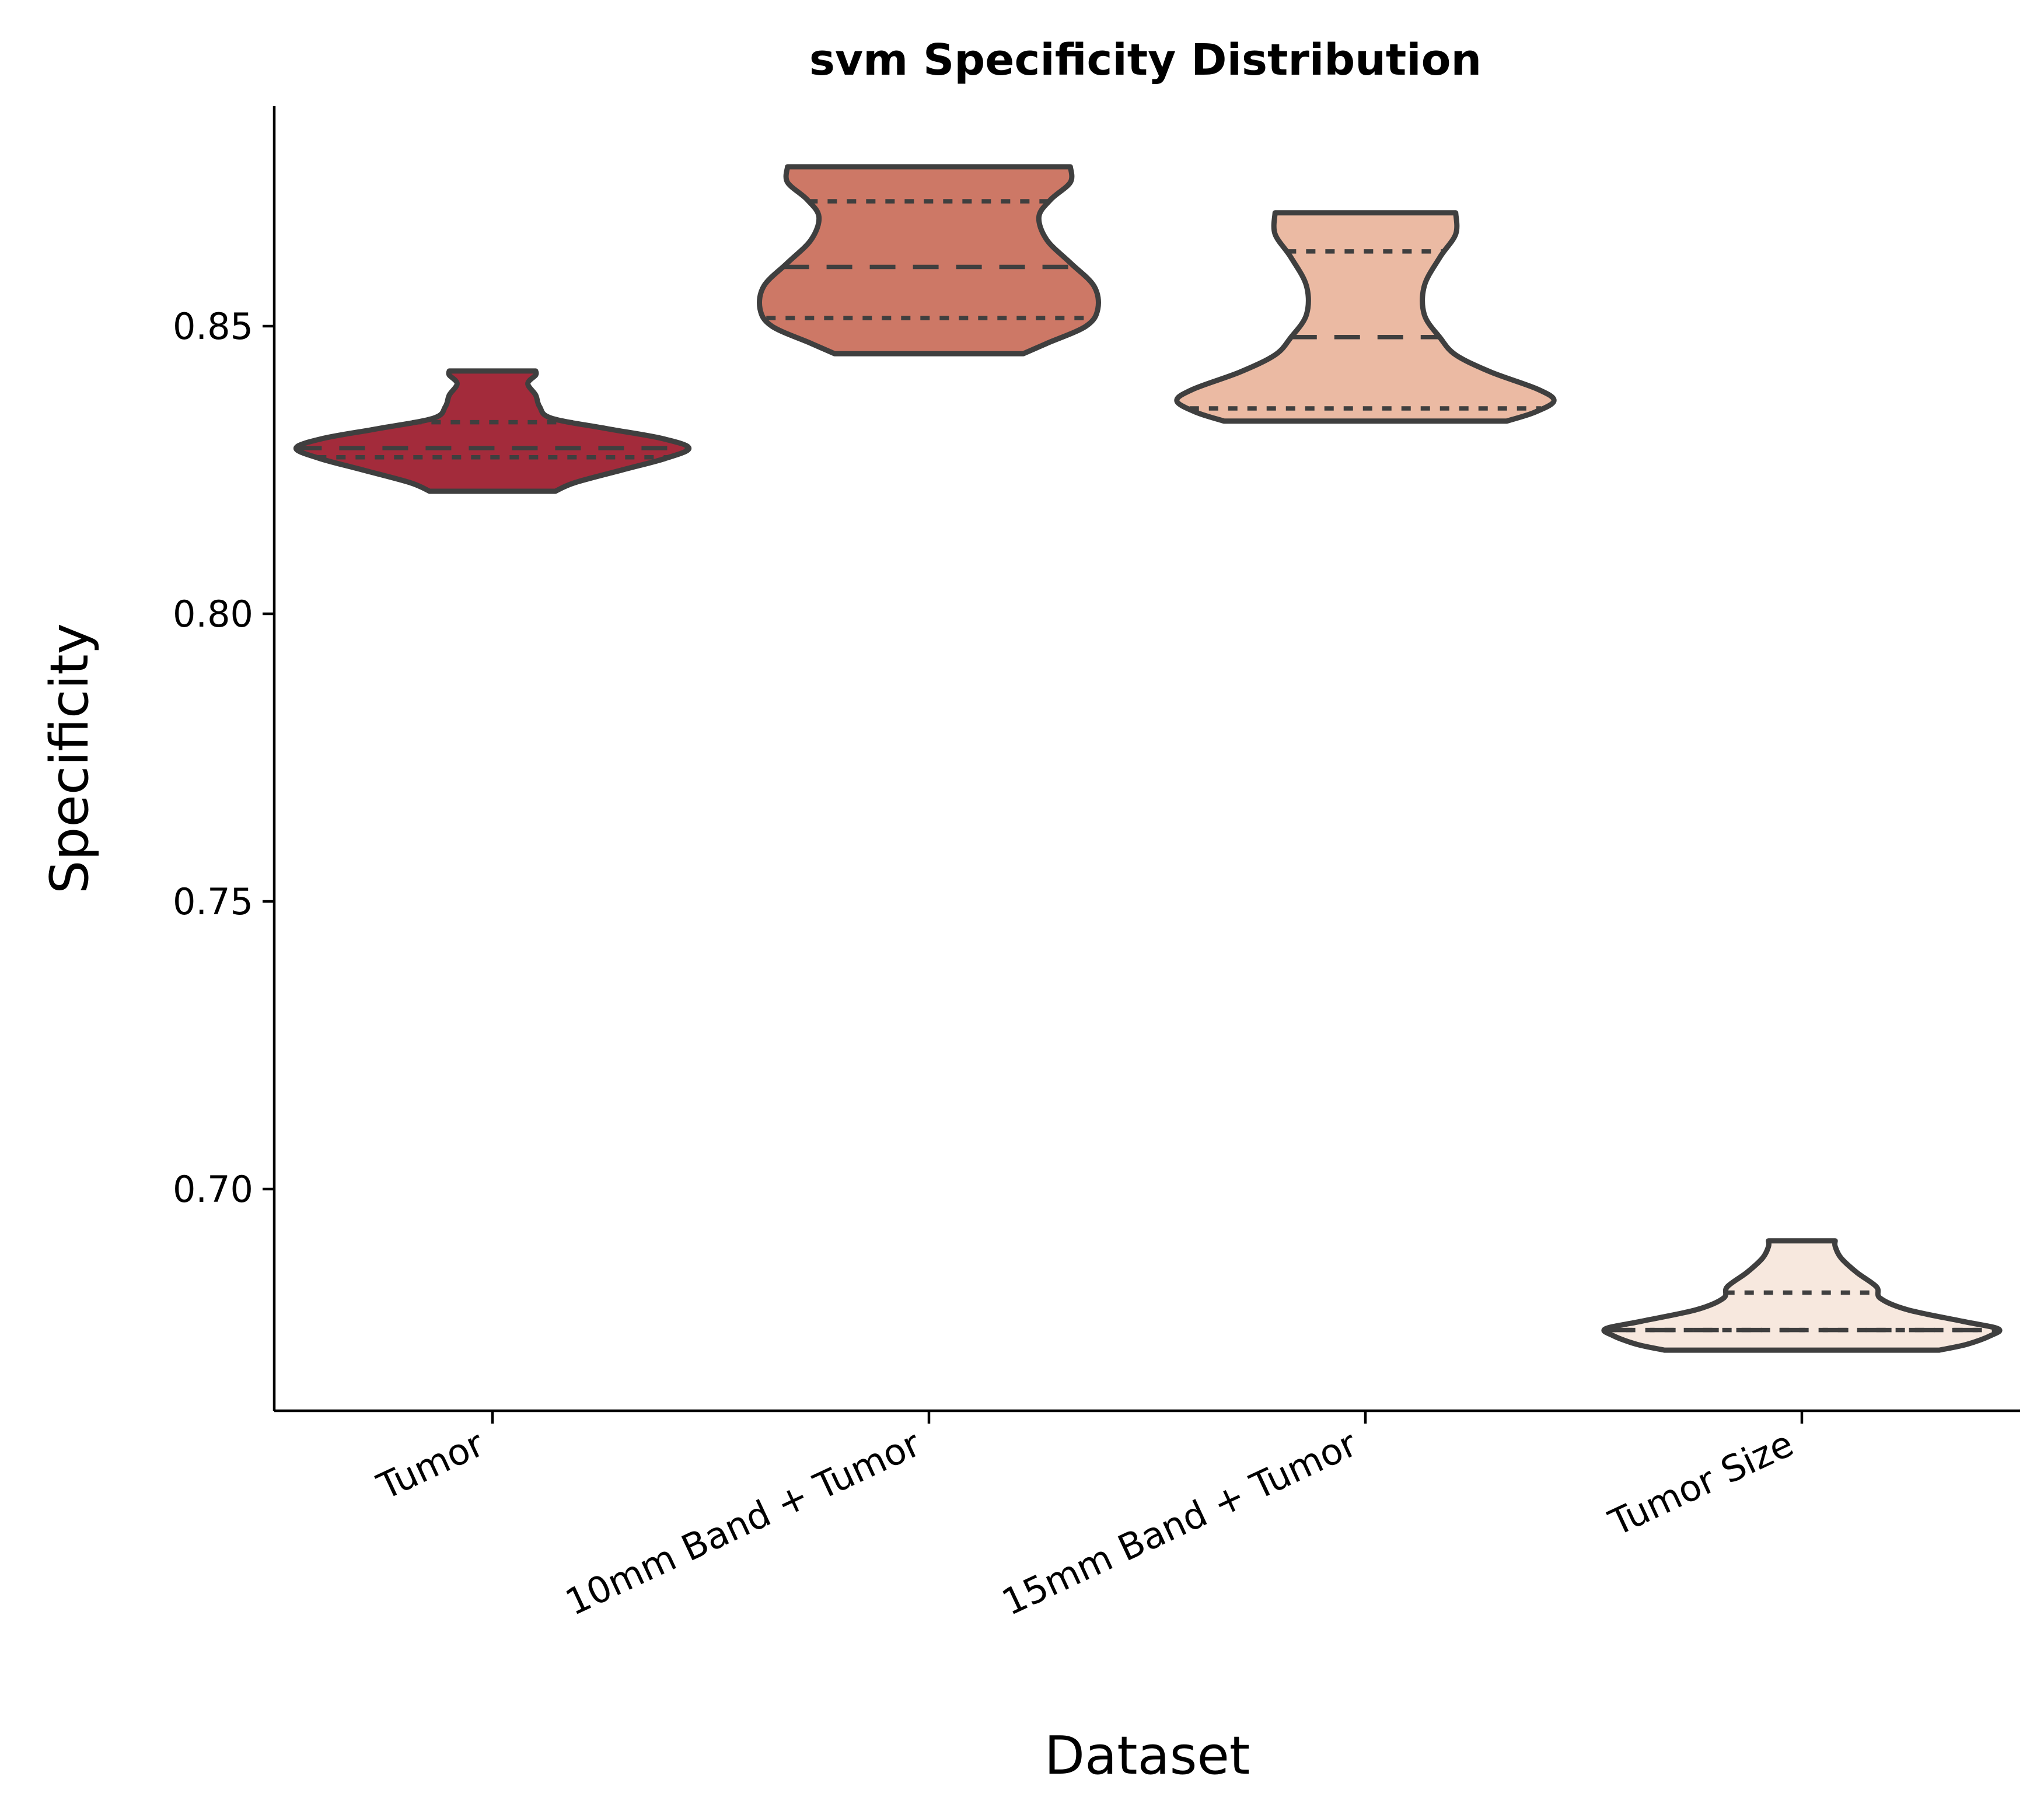 The height and width of the screenshot is (1818, 2044). What do you see at coordinates (213, 326) in the screenshot?
I see `y-tick-label: 0.85` at bounding box center [213, 326].